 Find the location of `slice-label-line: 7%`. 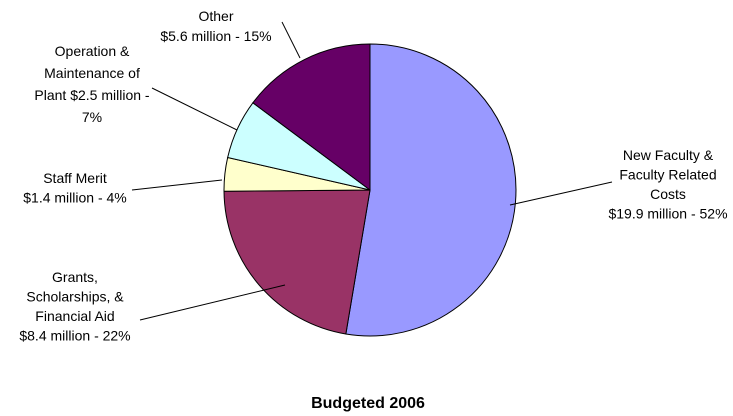

slice-label-line: 7% is located at coordinates (92, 117).